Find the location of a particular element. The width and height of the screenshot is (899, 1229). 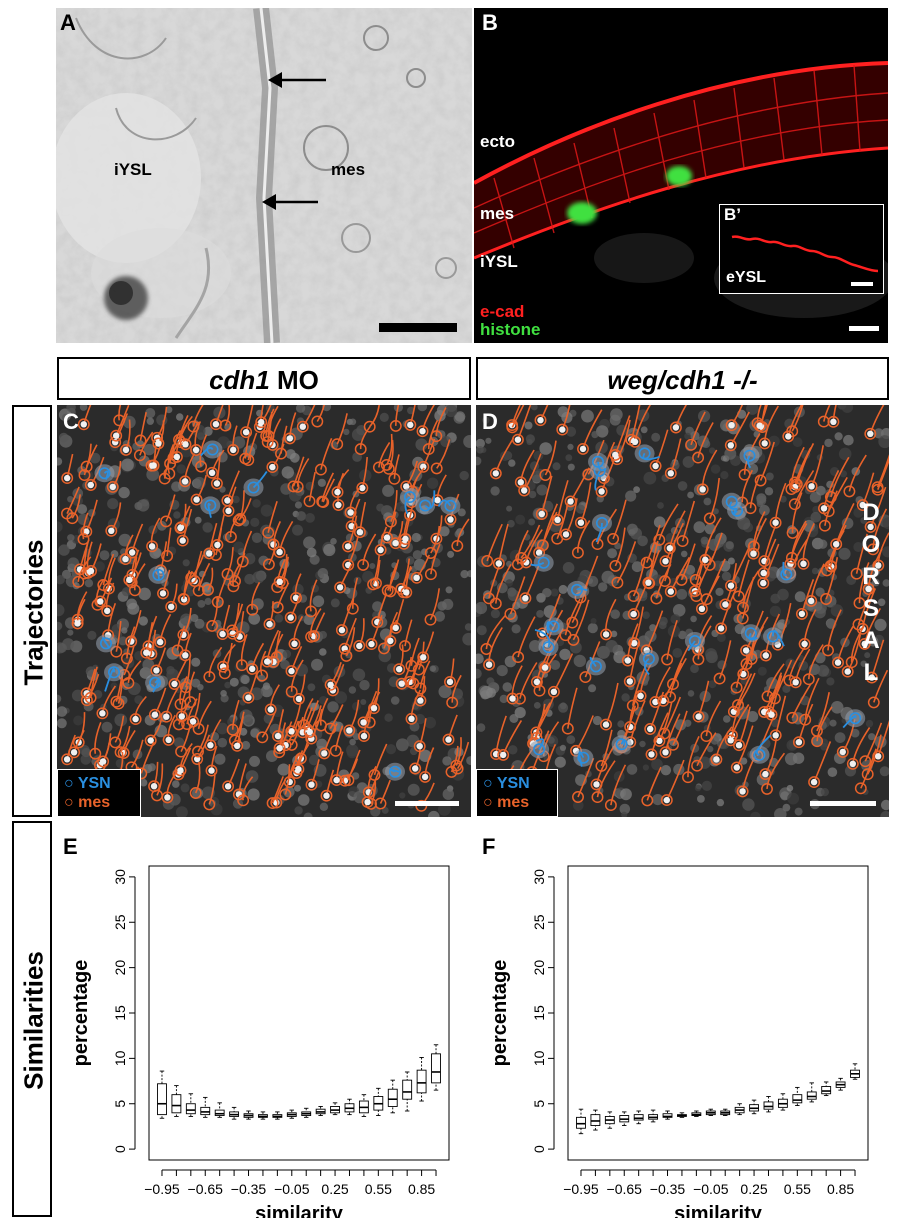

x-tick-label: −0.35 is located at coordinates (249, 1189).